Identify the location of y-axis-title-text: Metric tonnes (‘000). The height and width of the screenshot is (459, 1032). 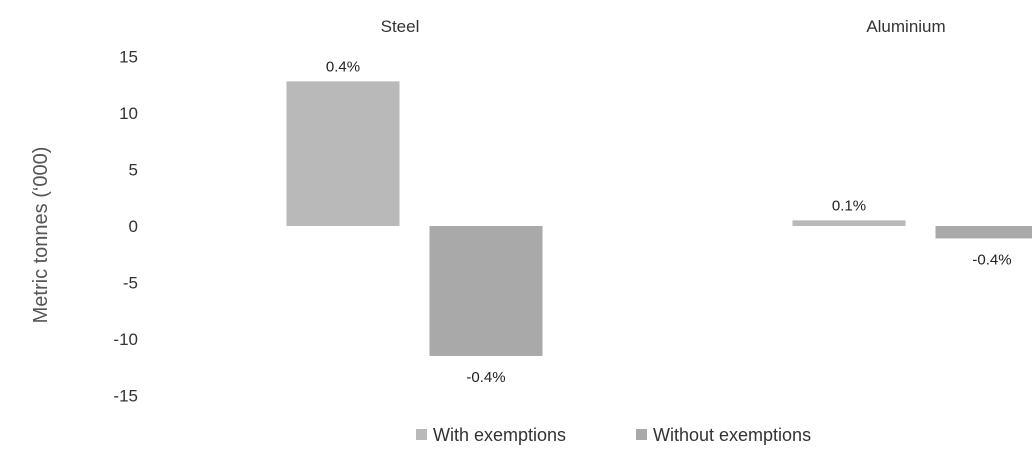
(41, 235).